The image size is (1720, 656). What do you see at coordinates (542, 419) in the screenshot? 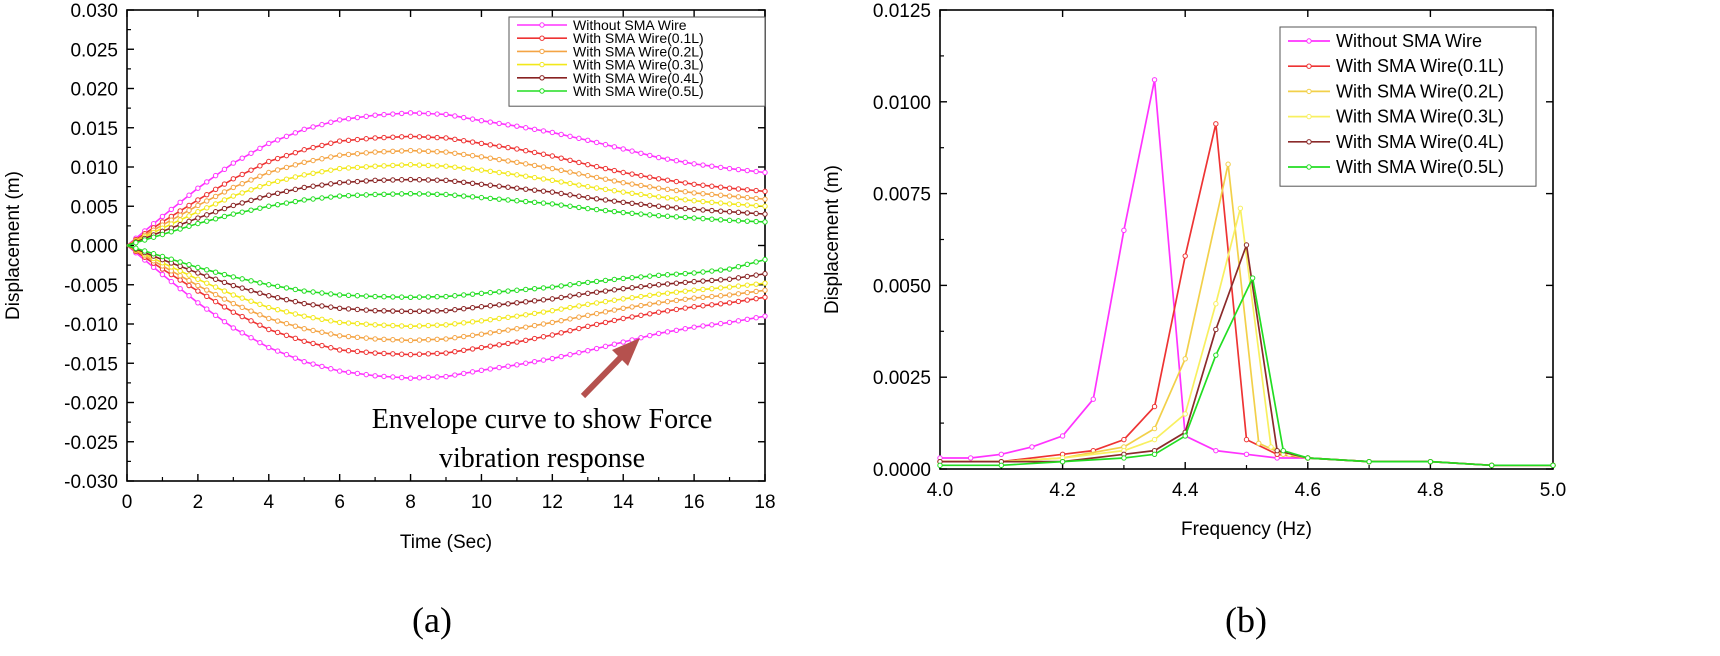
I see `annotation-line-1: Envelope curve to show Force` at bounding box center [542, 419].